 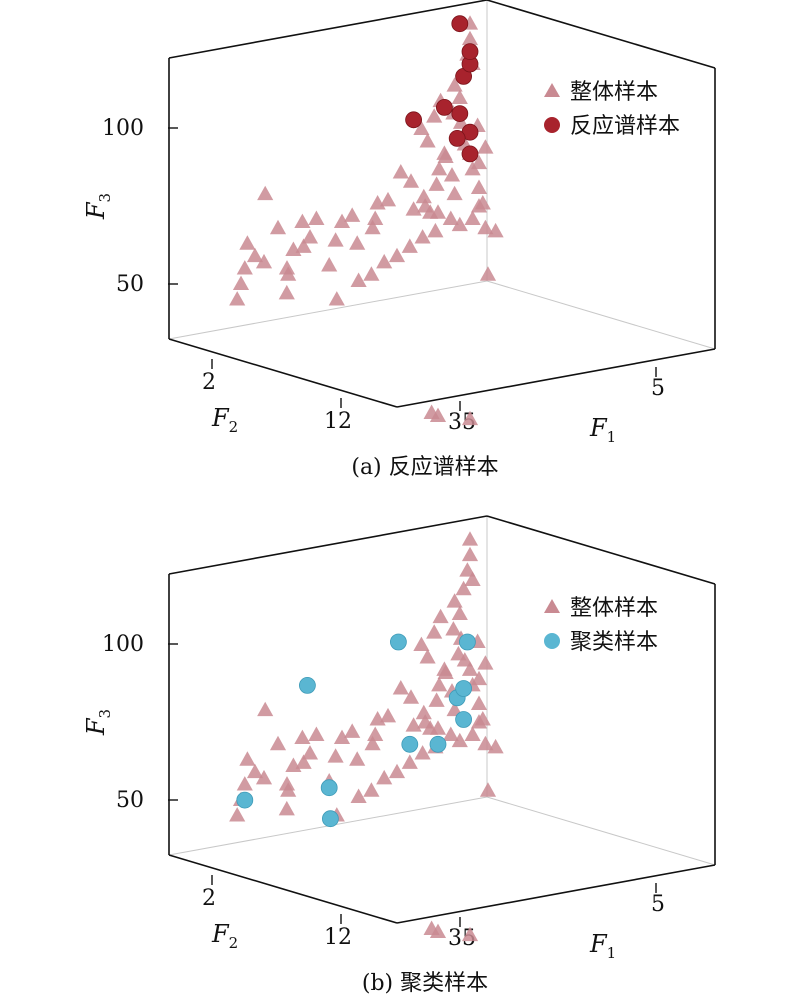 What do you see at coordinates (601, 550) in the screenshot?
I see `top-edge-x` at bounding box center [601, 550].